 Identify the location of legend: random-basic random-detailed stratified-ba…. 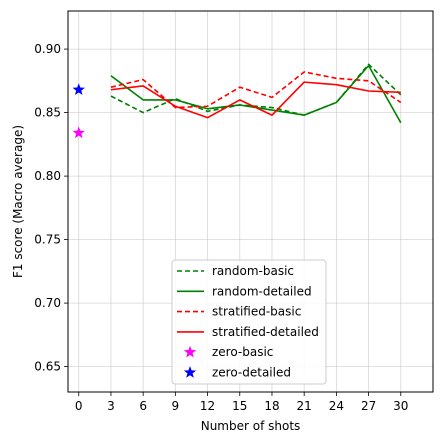
(249, 322).